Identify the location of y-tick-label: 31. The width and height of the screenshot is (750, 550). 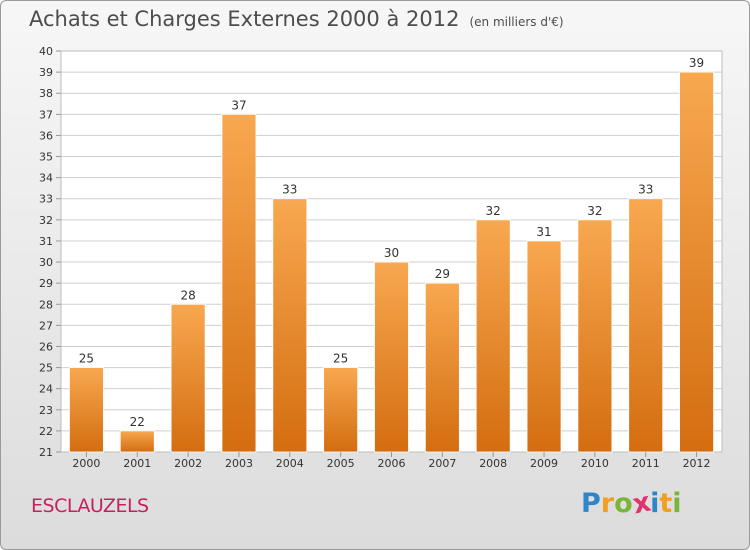
(46, 241).